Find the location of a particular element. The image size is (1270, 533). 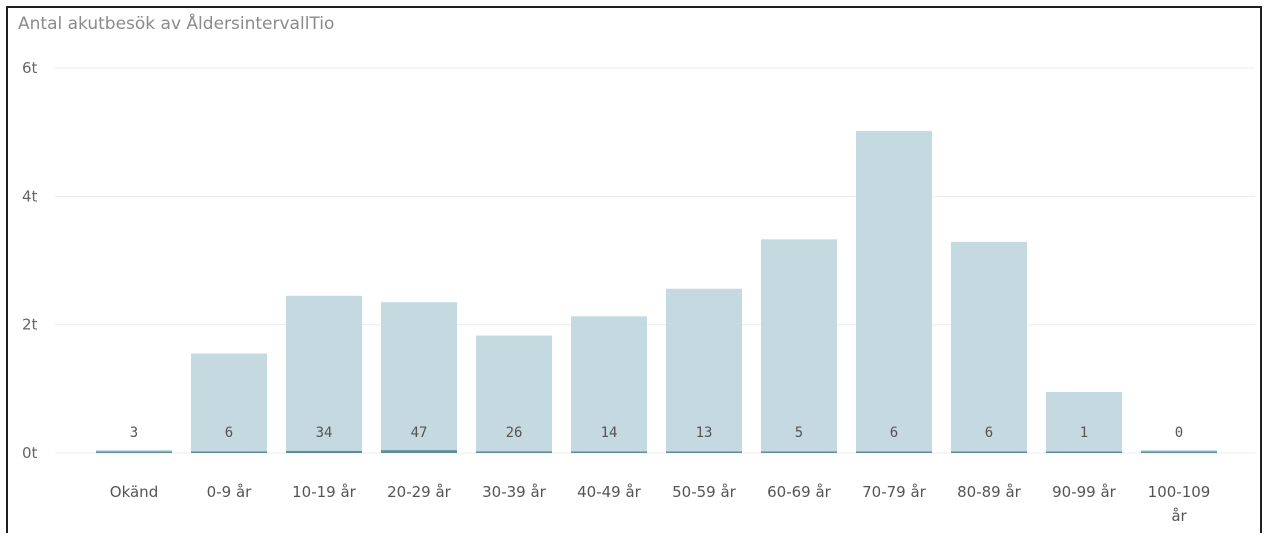

x-tick-label: 80-89 år is located at coordinates (989, 492).